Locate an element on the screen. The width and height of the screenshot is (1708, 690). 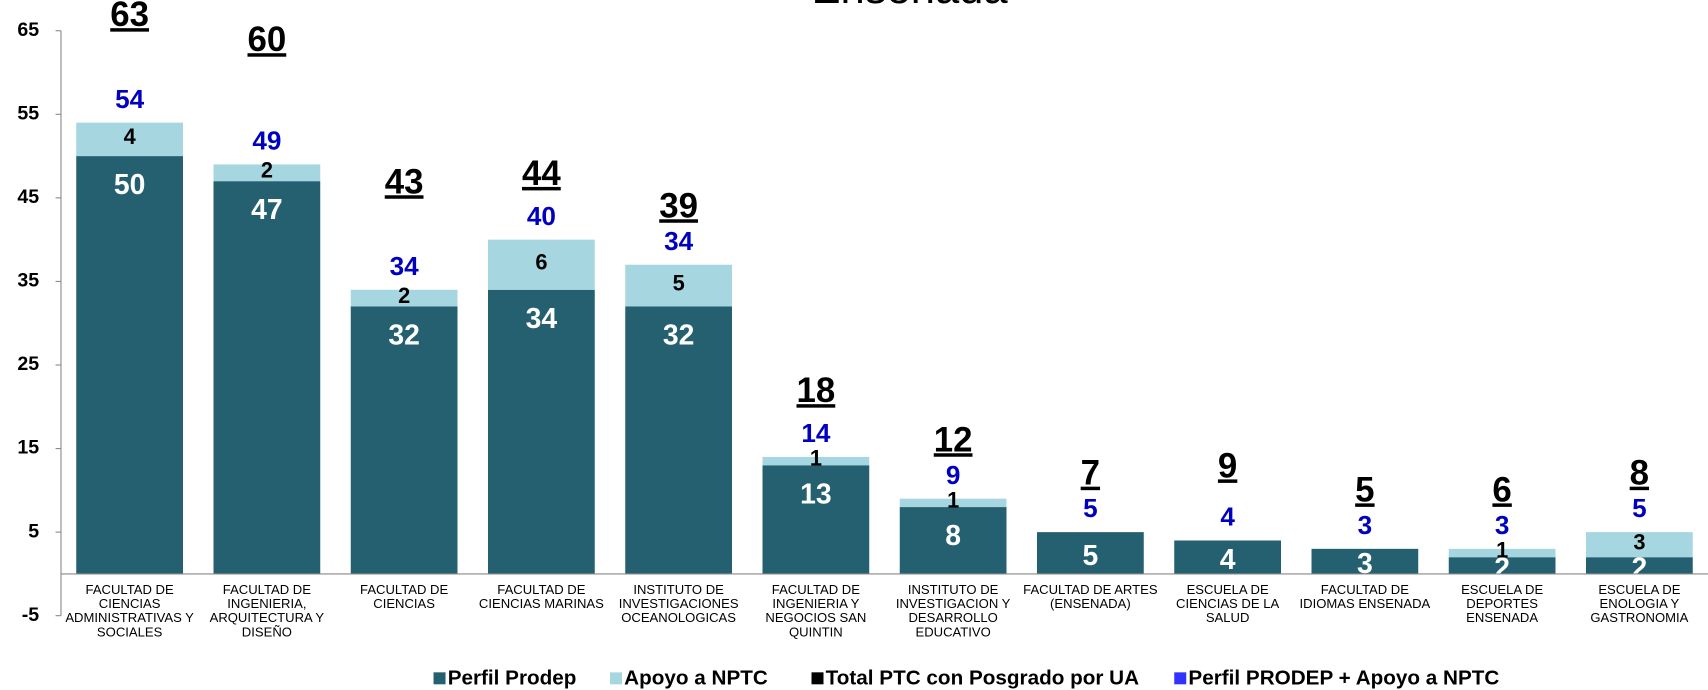
total-label: 8 is located at coordinates (1639, 473).